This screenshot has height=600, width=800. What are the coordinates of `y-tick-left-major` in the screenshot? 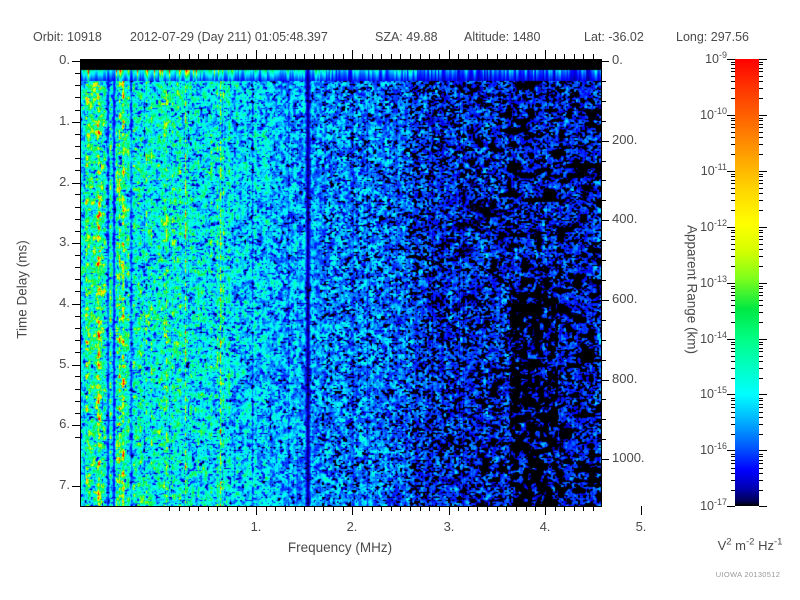 It's located at (76, 61).